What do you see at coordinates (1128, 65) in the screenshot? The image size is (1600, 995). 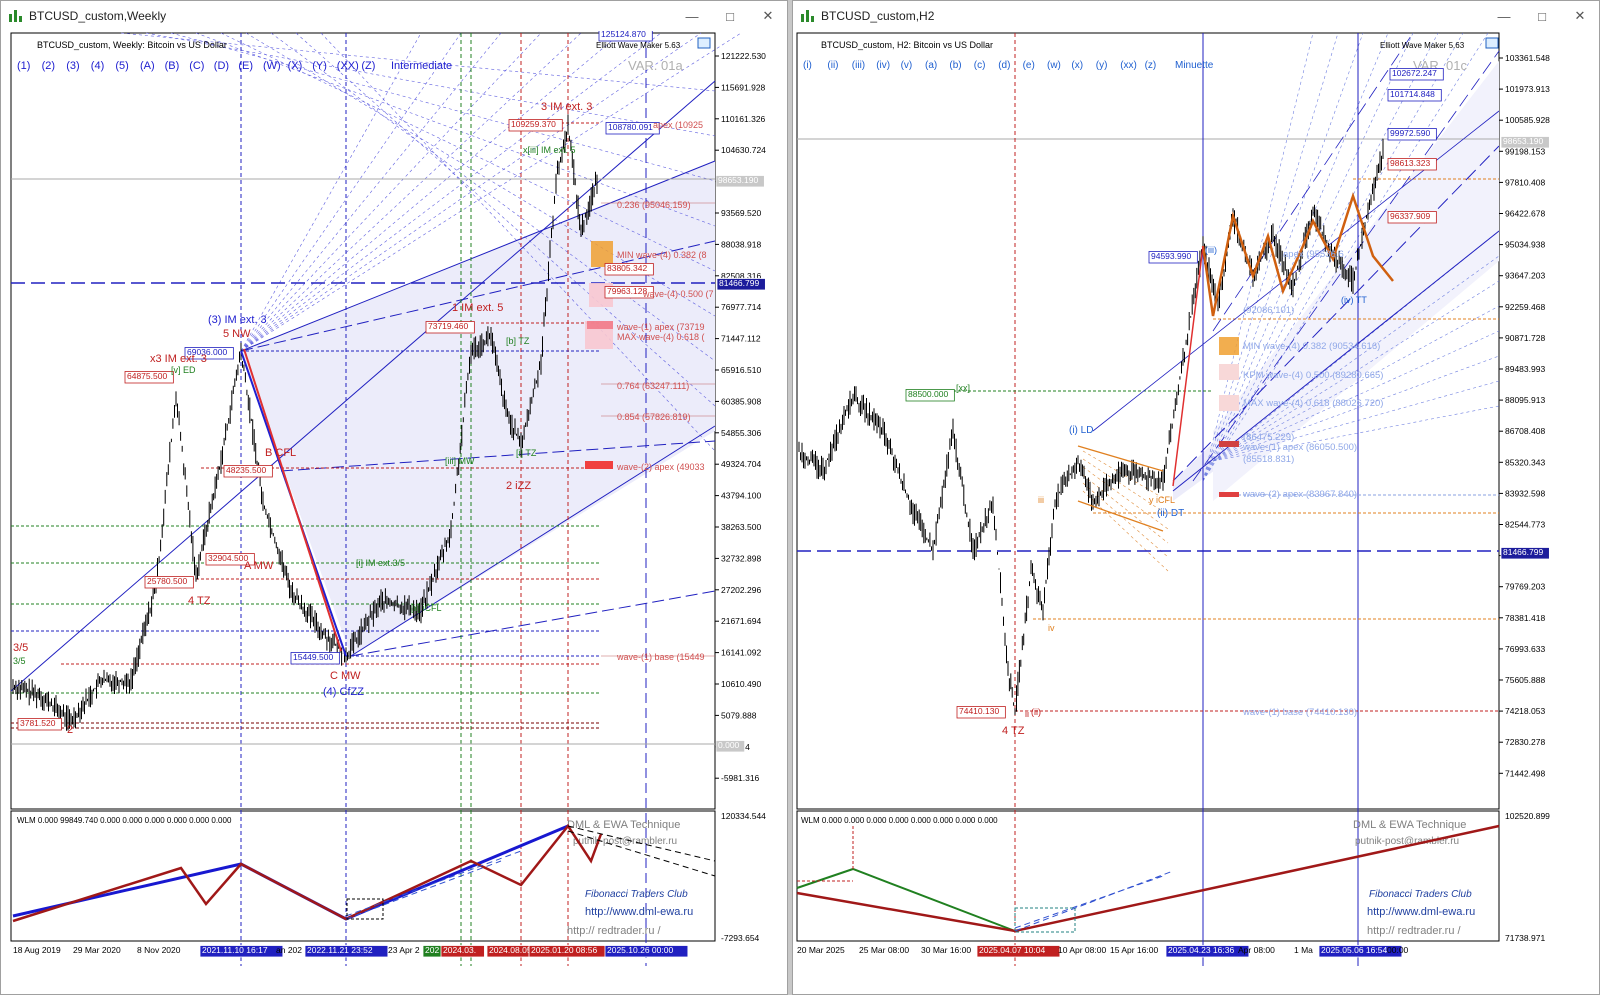 I see `wave-button-13: (xx)` at bounding box center [1128, 65].